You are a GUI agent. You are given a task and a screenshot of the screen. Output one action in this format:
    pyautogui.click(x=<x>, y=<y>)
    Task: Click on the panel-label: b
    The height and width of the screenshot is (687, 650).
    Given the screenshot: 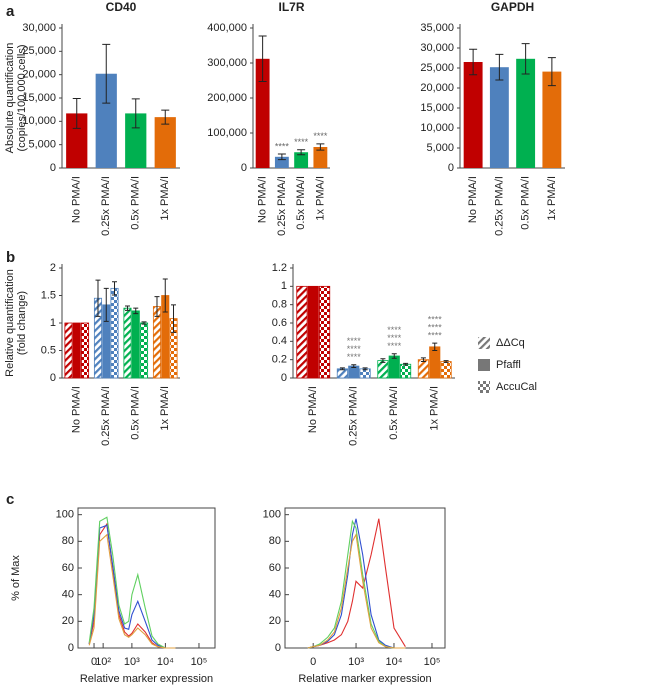 What is the action you would take?
    pyautogui.click(x=10, y=257)
    